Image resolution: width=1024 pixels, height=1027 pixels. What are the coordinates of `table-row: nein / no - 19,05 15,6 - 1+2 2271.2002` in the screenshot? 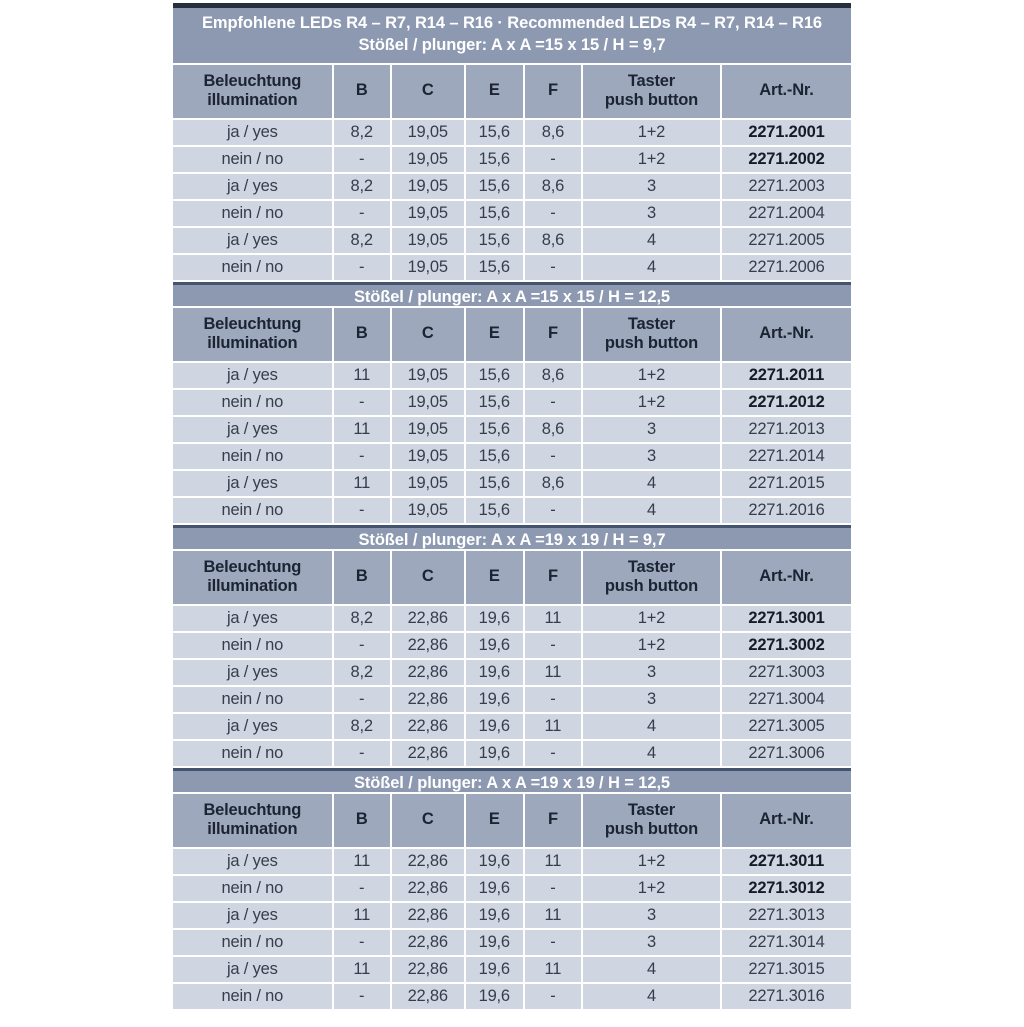 It's located at (512, 159).